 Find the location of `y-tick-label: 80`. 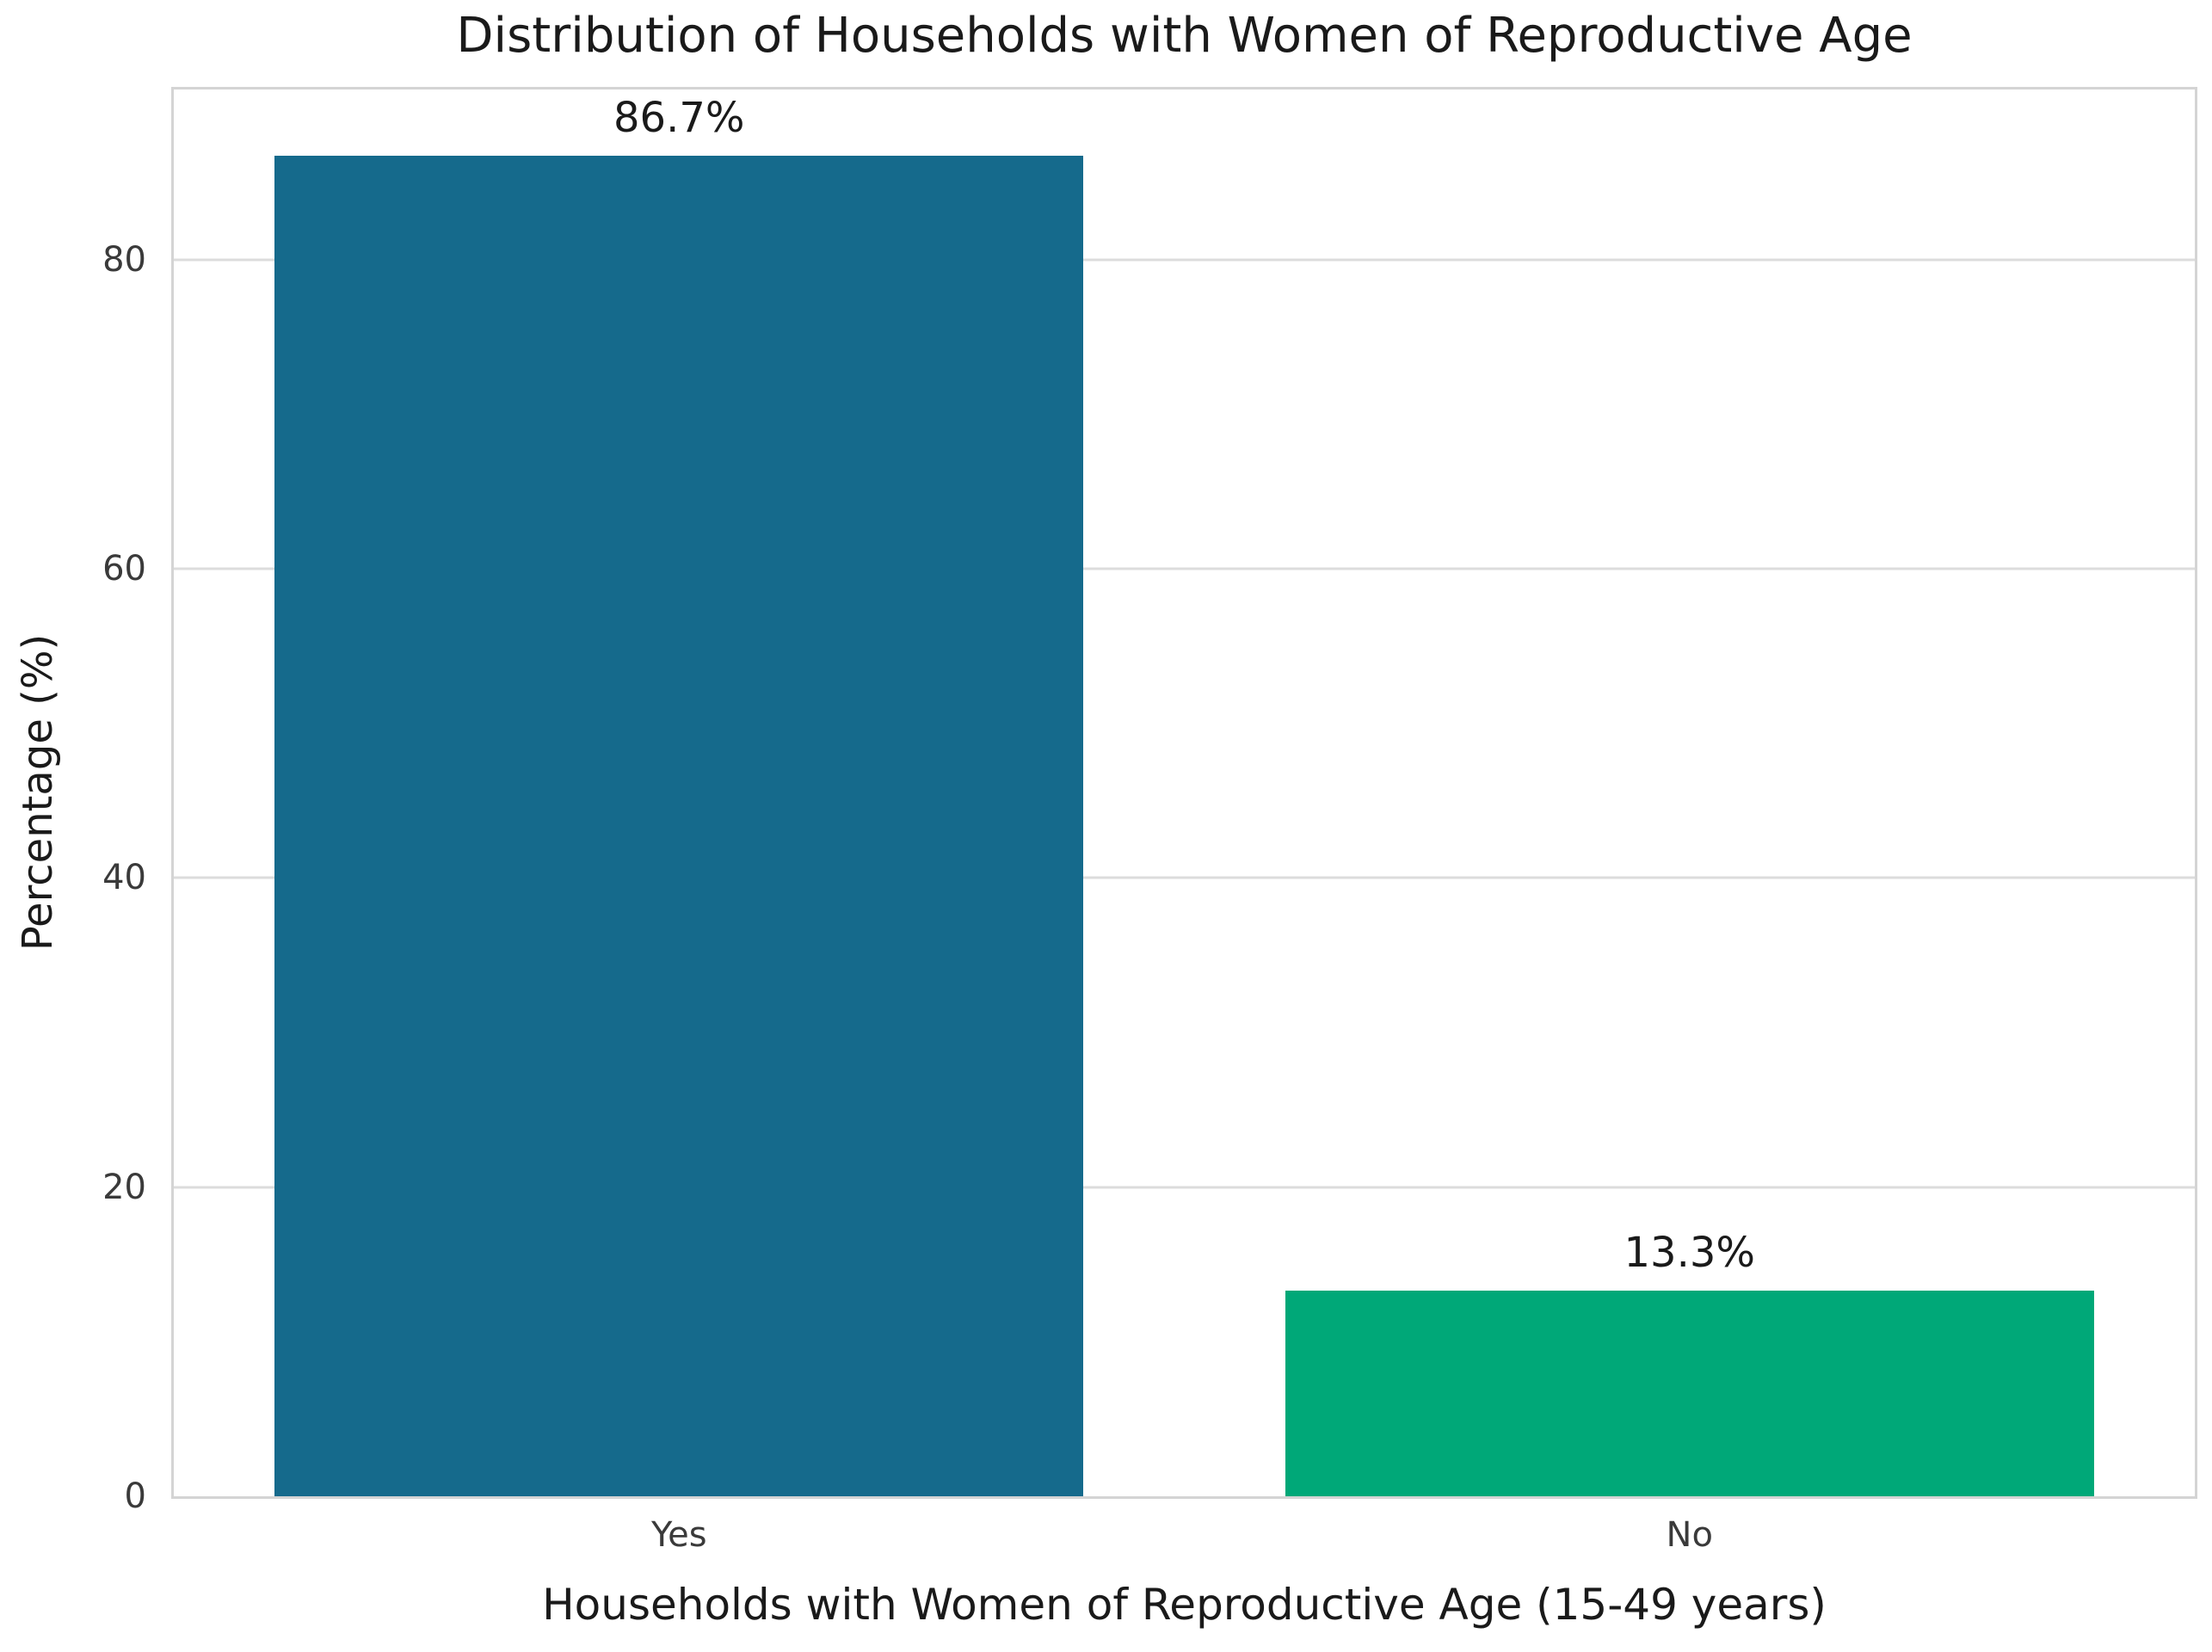

y-tick-label: 80 is located at coordinates (124, 259).